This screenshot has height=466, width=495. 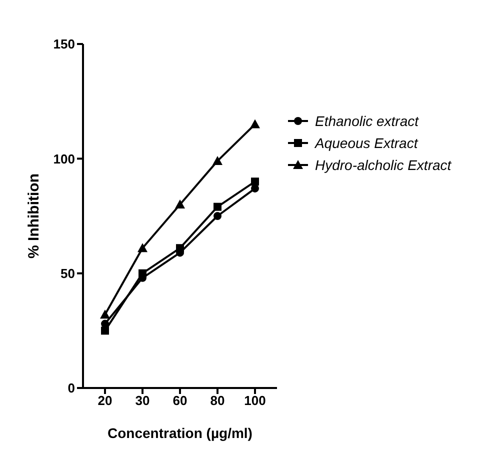 I want to click on legend-label: Hydro-alcholic Extract, so click(x=383, y=165).